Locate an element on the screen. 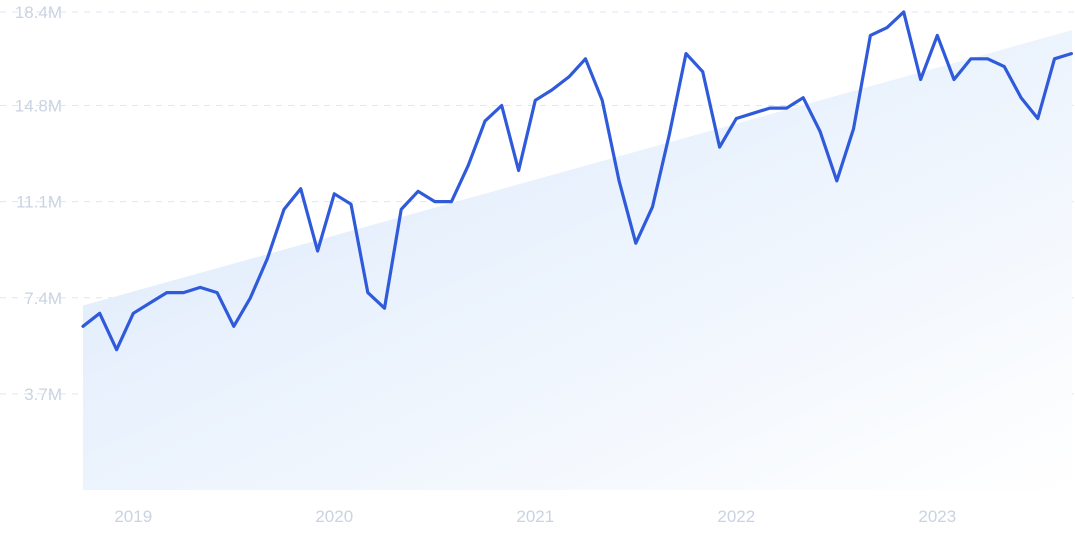 The width and height of the screenshot is (1075, 537). y-tick-label: 11.1M is located at coordinates (39, 202).